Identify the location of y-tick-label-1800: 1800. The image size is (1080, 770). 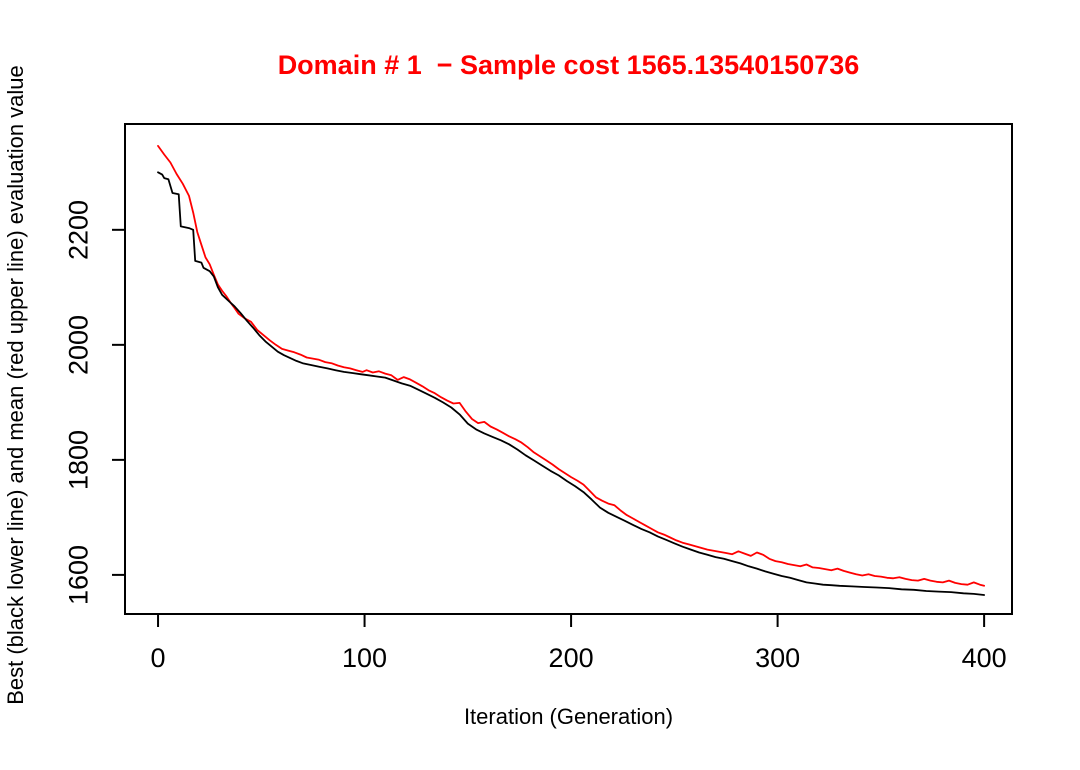
(78, 459).